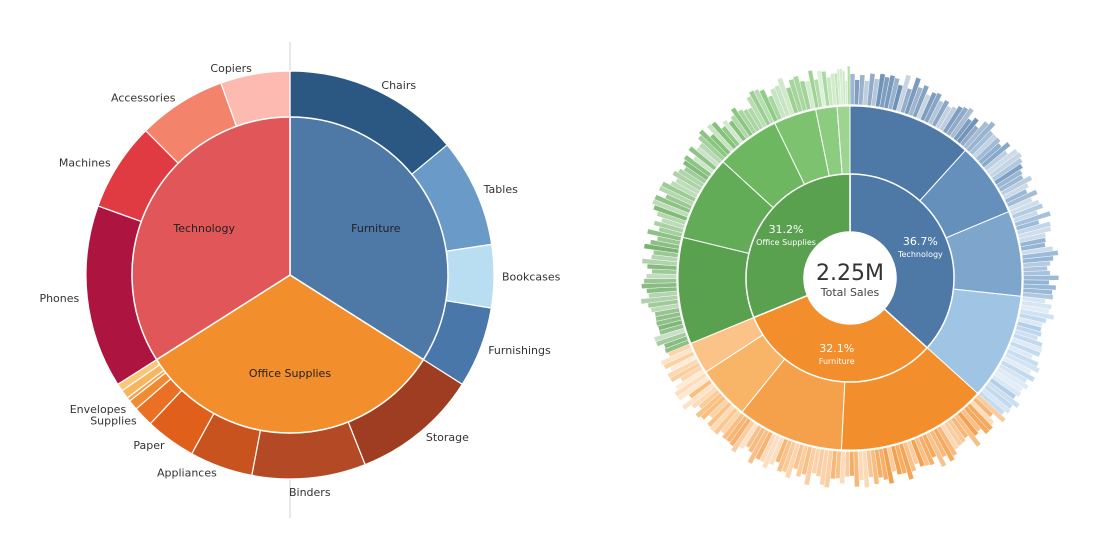  I want to click on outer-label-furnishings: Furnishings, so click(519, 350).